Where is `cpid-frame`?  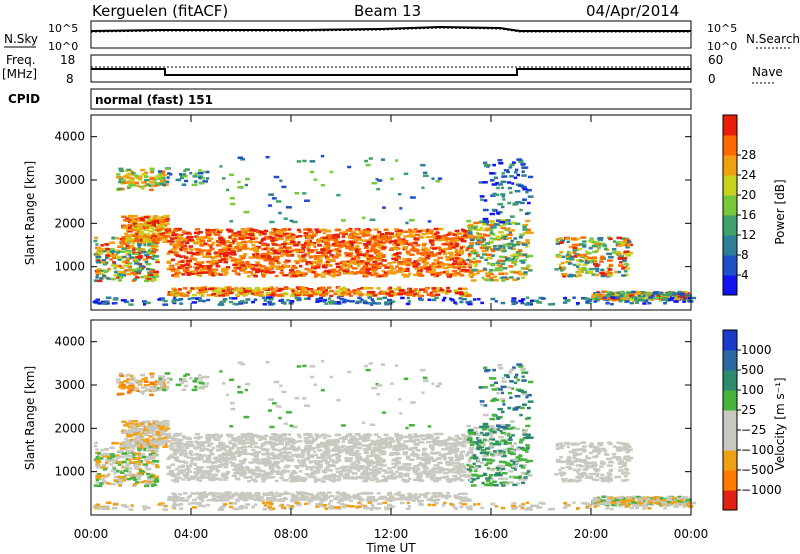 cpid-frame is located at coordinates (391, 99).